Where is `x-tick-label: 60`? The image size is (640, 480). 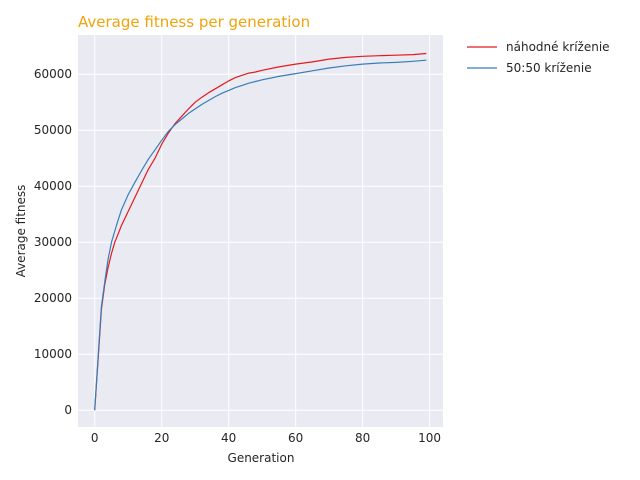 x-tick-label: 60 is located at coordinates (295, 438).